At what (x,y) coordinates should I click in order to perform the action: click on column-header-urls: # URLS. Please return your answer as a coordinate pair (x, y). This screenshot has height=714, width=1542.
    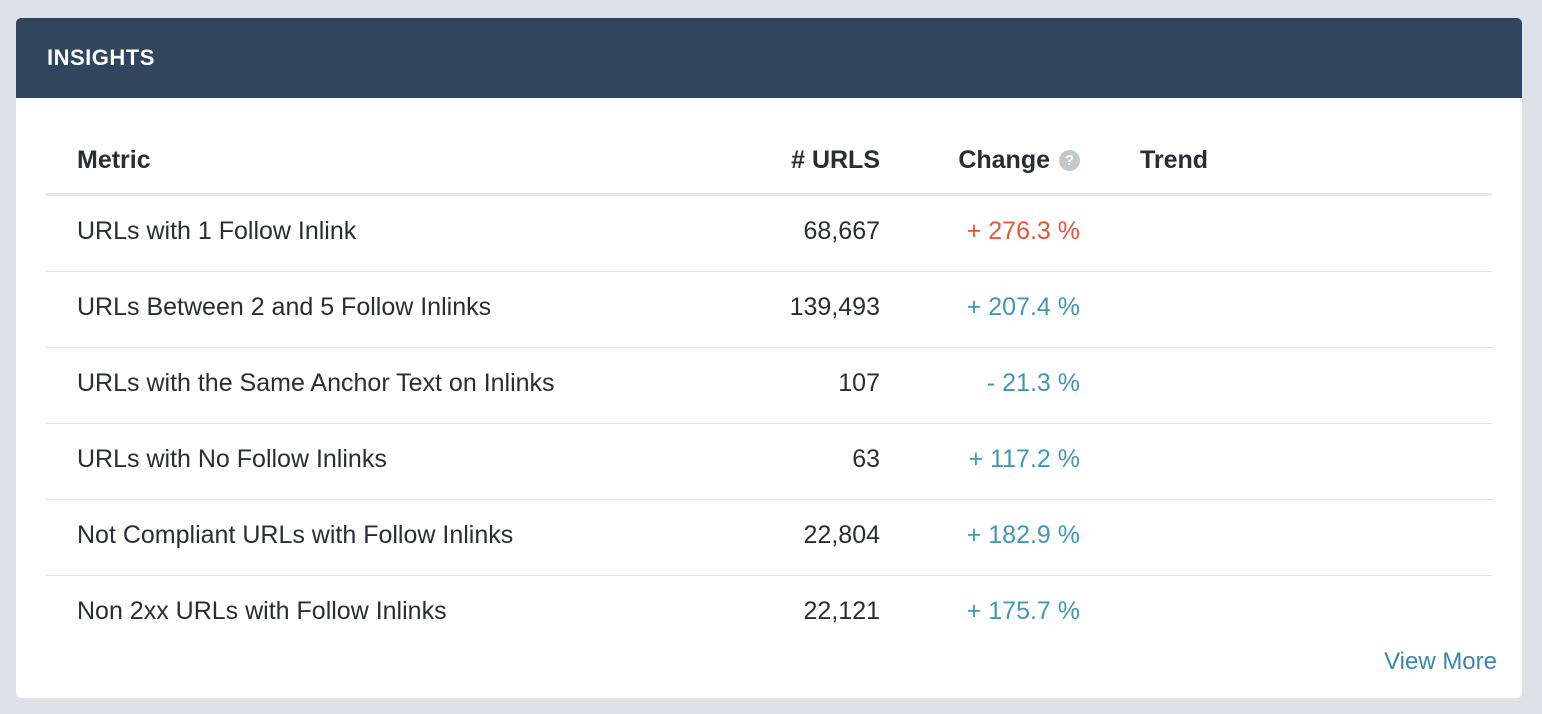
    Looking at the image, I should click on (835, 160).